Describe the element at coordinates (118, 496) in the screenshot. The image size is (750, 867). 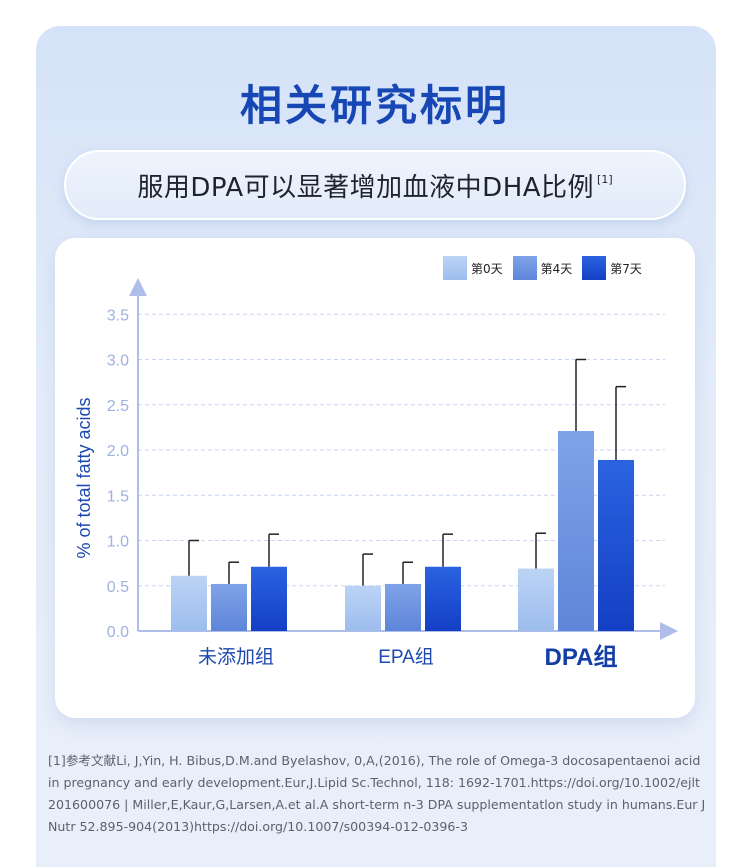
I see `y-tick-label: 1.5` at that location.